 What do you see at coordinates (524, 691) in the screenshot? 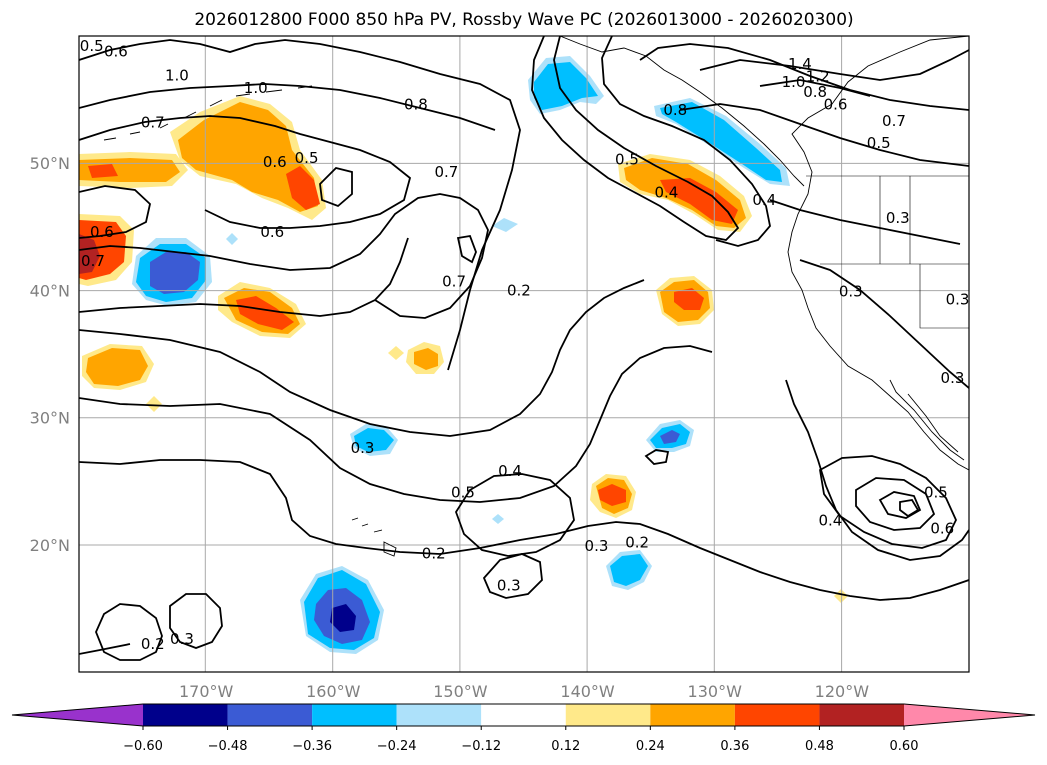
I see `longitude-ticks: 170°W 160°W 150°W 140°W 130°W 120°W` at bounding box center [524, 691].